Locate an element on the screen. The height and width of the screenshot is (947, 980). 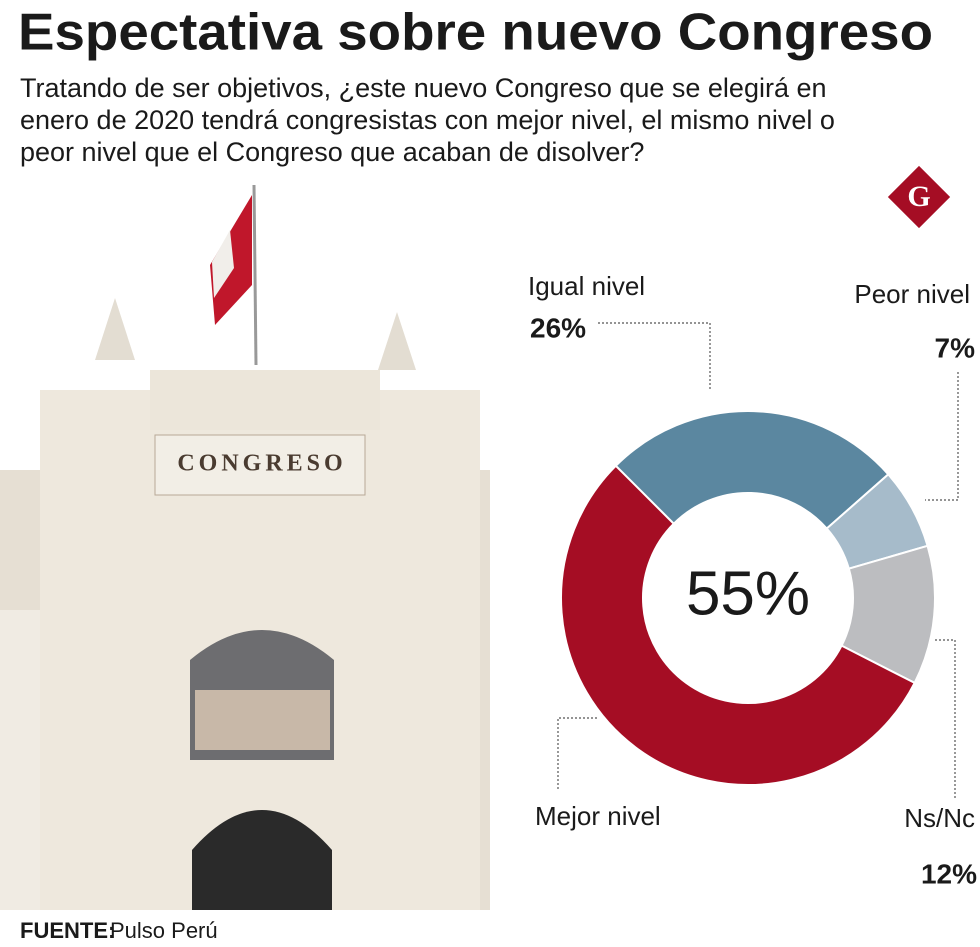
value-label: 26% is located at coordinates (558, 327).